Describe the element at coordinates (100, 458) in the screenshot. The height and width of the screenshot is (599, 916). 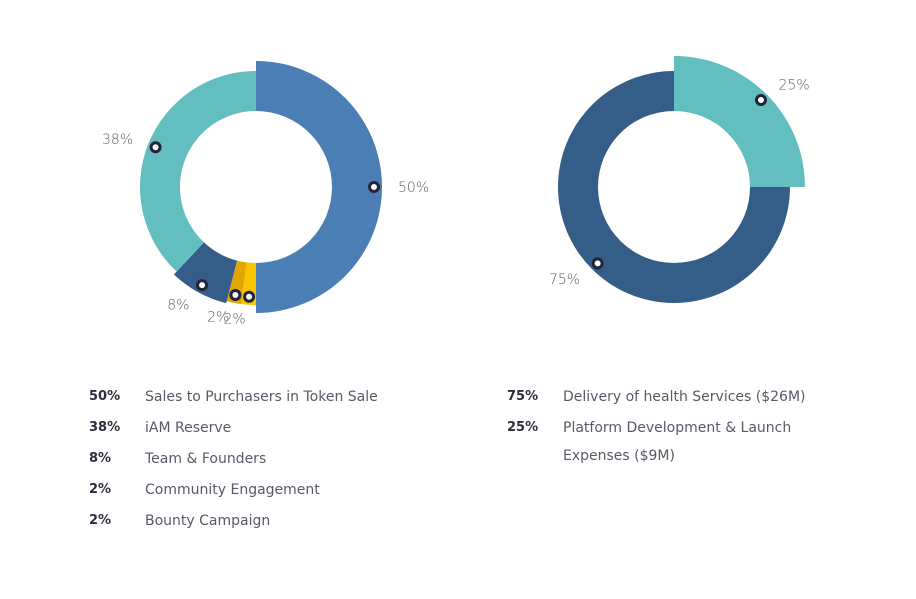
I see `legend-pct: 8%` at that location.